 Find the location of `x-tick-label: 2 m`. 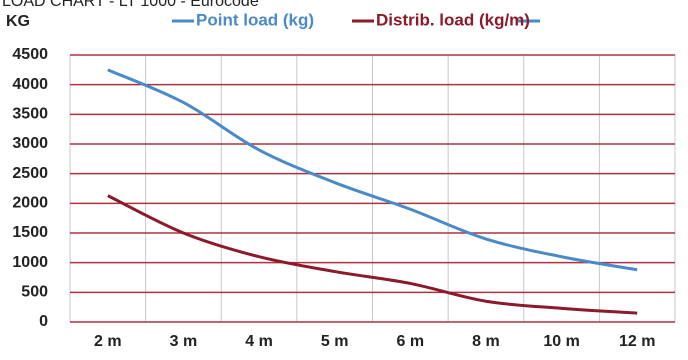

x-tick-label: 2 m is located at coordinates (108, 341).